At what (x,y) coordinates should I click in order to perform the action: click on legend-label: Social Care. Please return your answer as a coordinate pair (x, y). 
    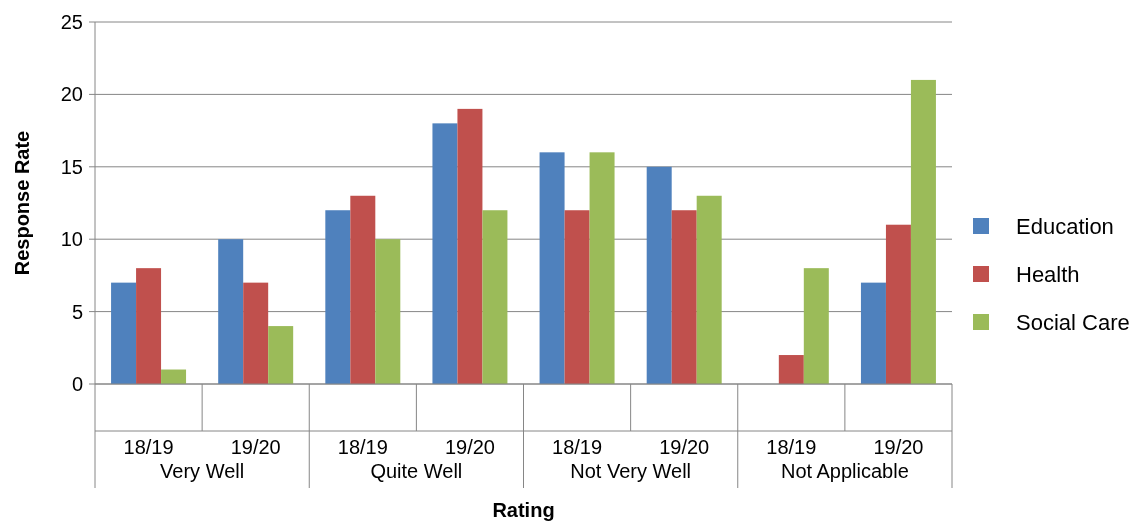
    Looking at the image, I should click on (1073, 322).